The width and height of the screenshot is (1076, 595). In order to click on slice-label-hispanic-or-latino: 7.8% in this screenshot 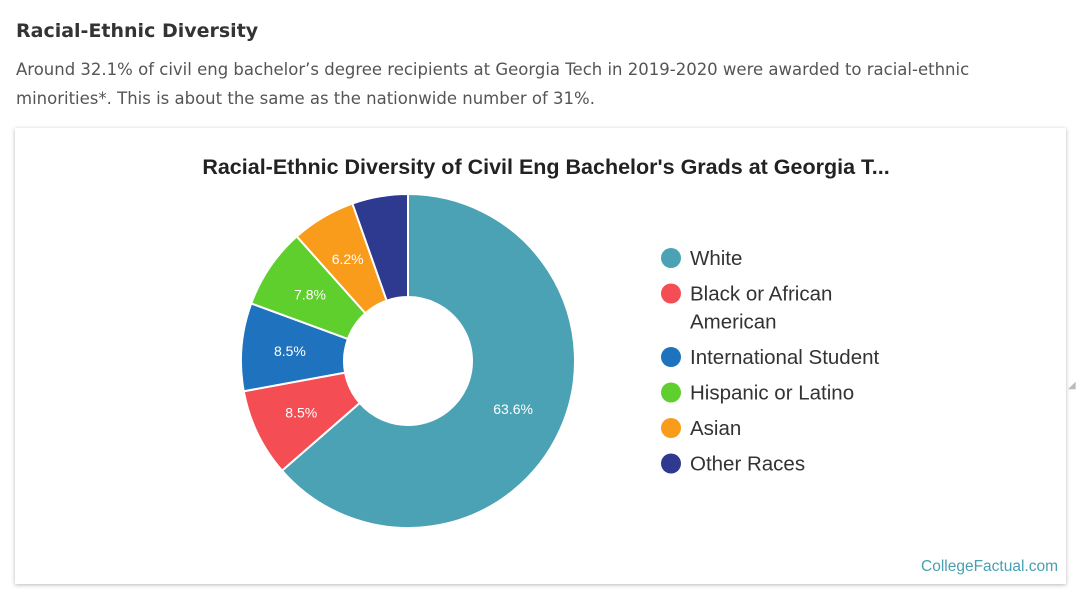, I will do `click(310, 294)`.